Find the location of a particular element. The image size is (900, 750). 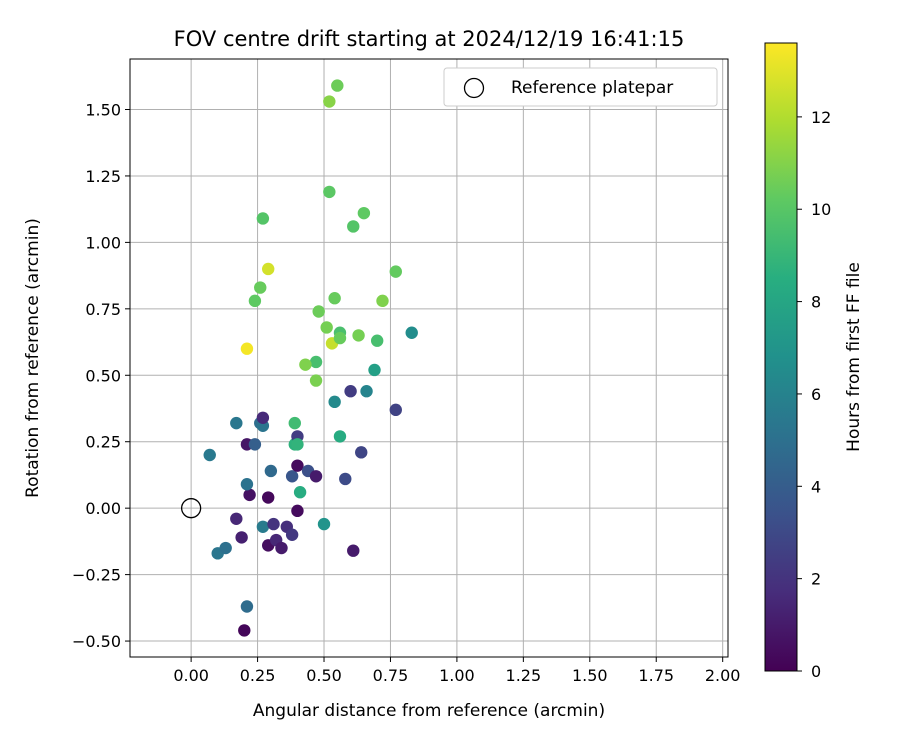

x-tick-label: 2.00 is located at coordinates (723, 675).